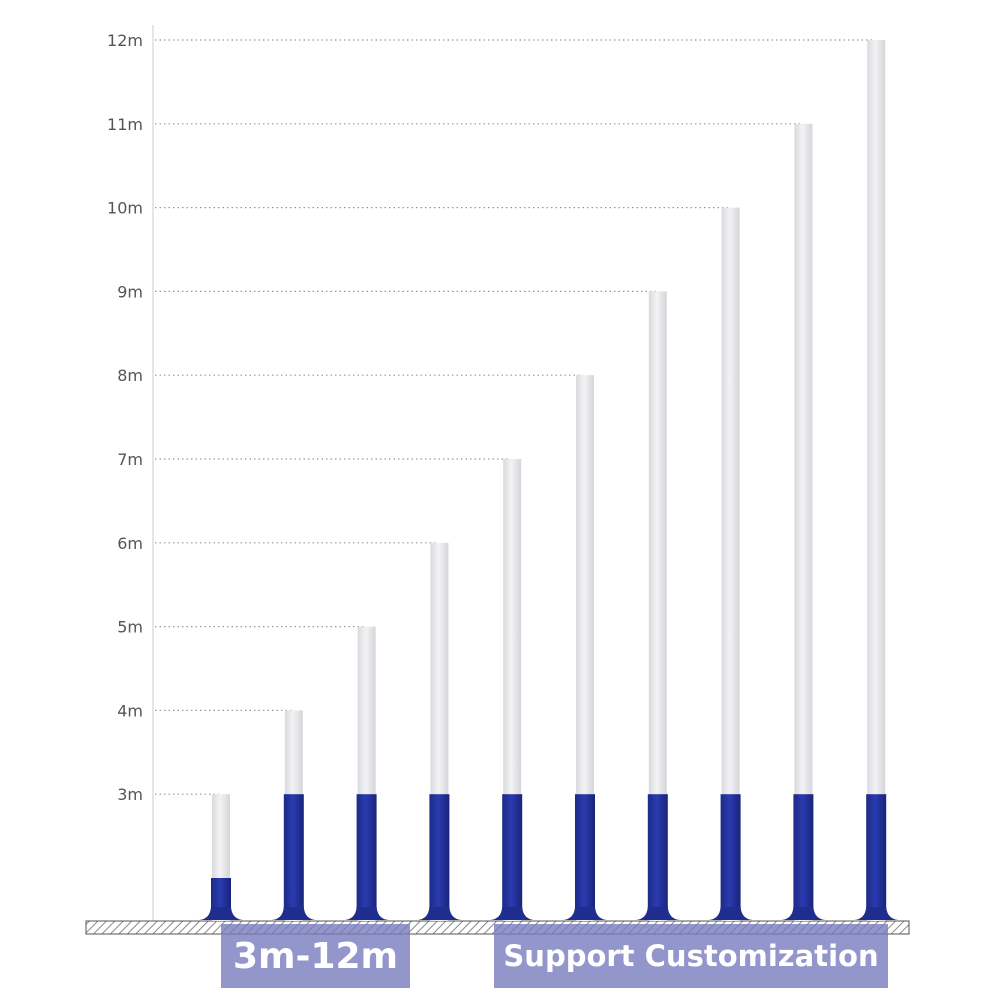  I want to click on customization-badge: Support Customization, so click(691, 956).